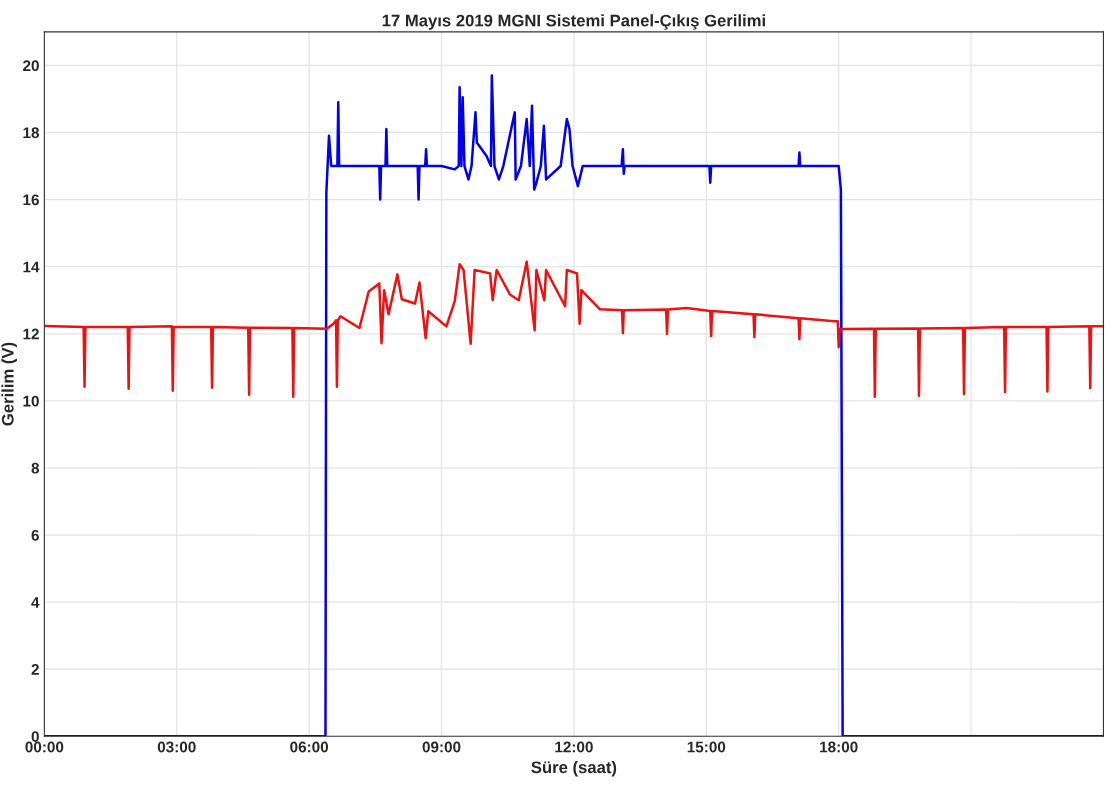 This screenshot has width=1109, height=796. Describe the element at coordinates (31, 66) in the screenshot. I see `y-tick-label: 20` at that location.